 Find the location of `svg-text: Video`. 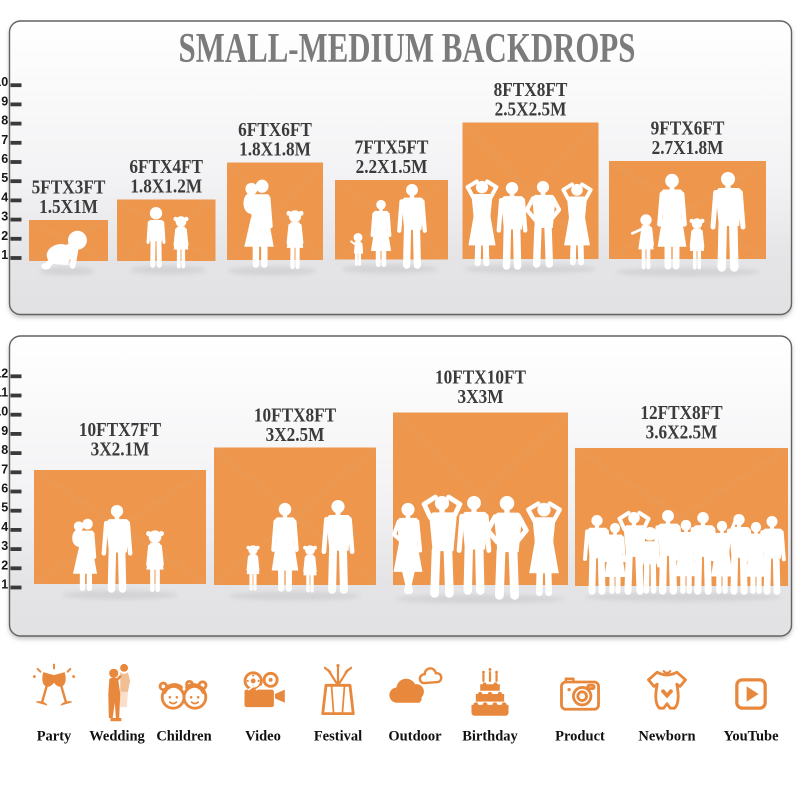

svg-text: Video is located at coordinates (263, 736).